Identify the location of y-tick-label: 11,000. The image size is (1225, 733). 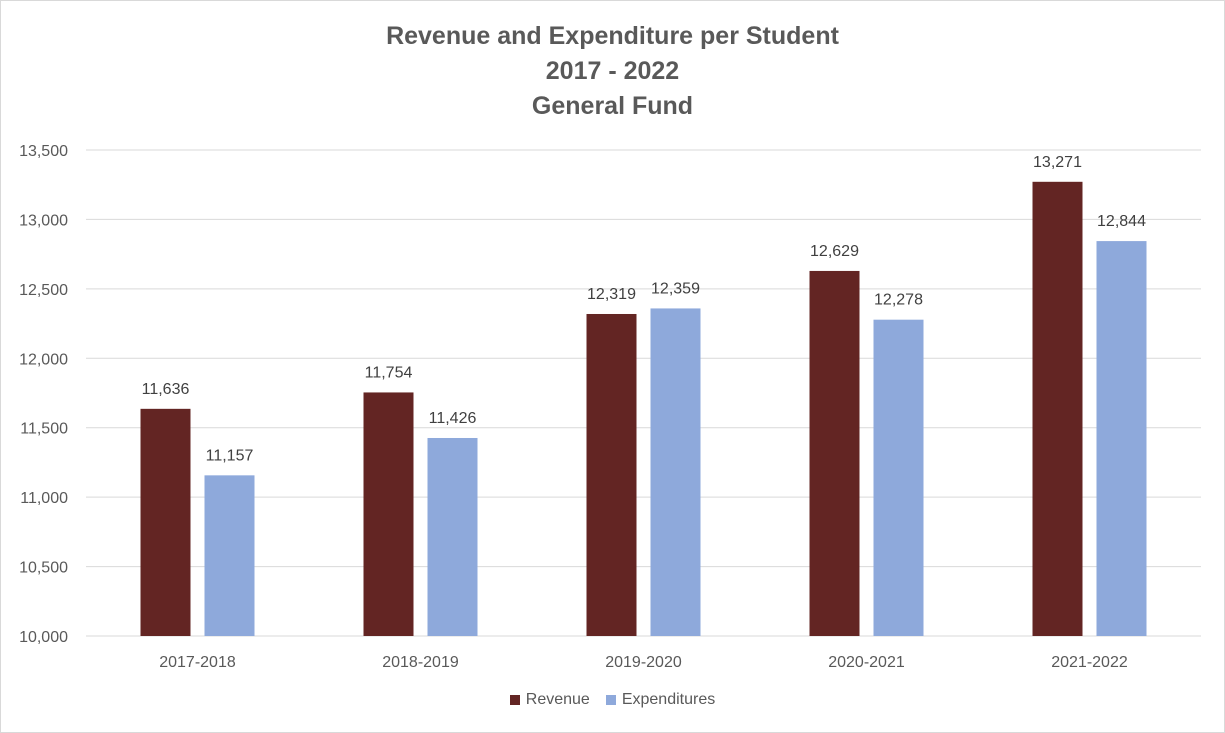
(44, 498).